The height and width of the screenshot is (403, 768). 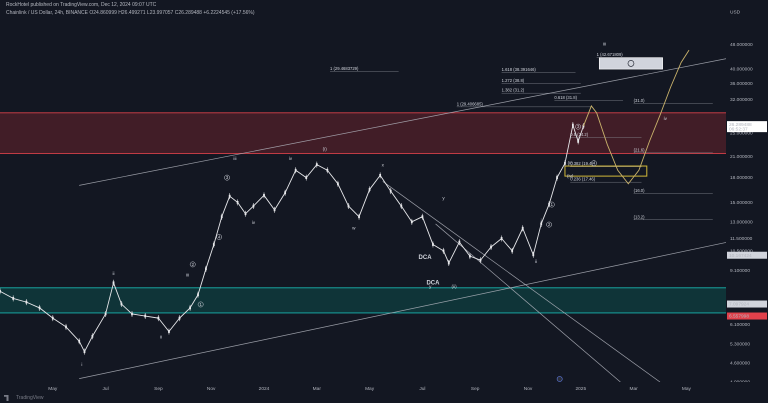 What do you see at coordinates (227, 177) in the screenshot?
I see `wave-label-6: 3` at bounding box center [227, 177].